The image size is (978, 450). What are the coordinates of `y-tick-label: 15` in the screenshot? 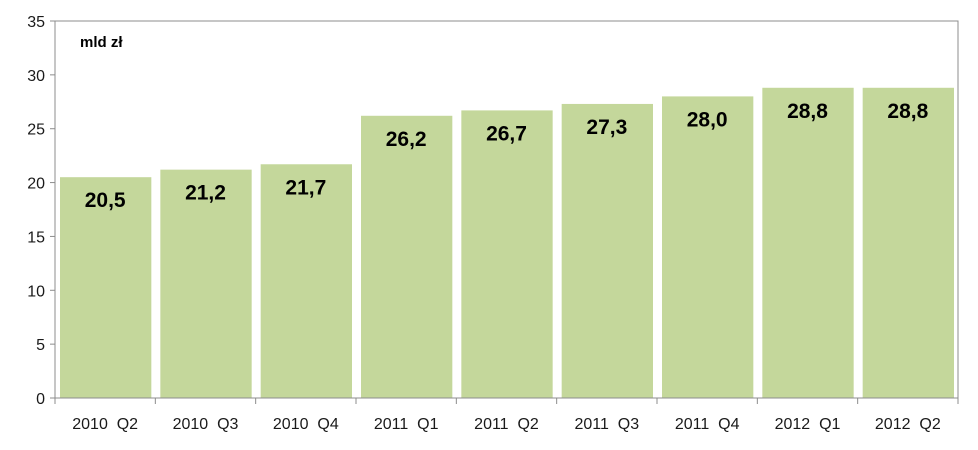 It's located at (36, 237).